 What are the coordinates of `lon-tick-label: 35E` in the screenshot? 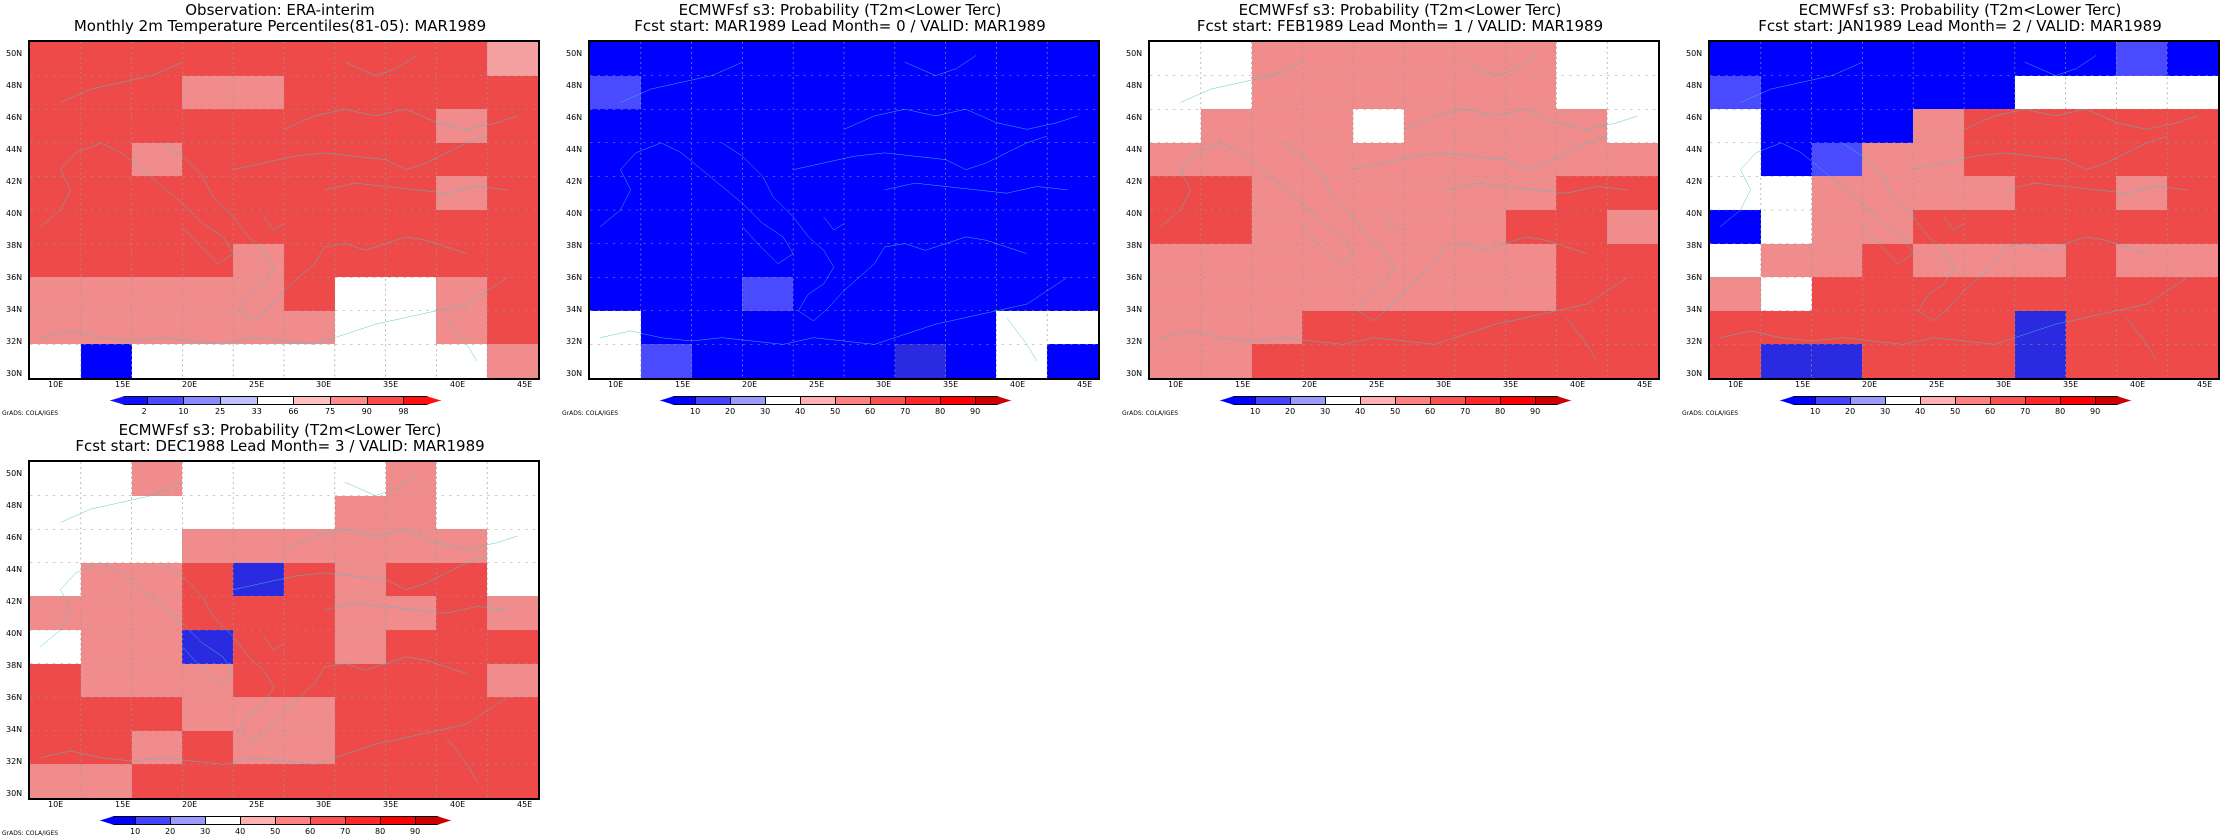 It's located at (2071, 384).